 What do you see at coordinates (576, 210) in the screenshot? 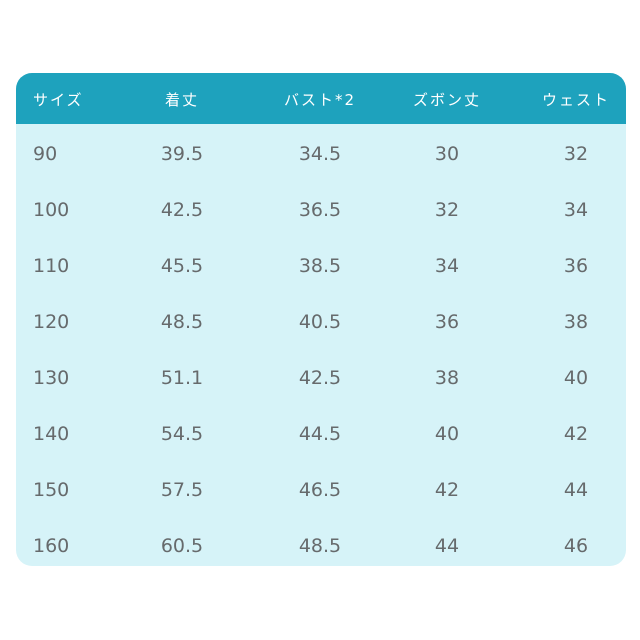
I see `cell-waist: 34` at bounding box center [576, 210].